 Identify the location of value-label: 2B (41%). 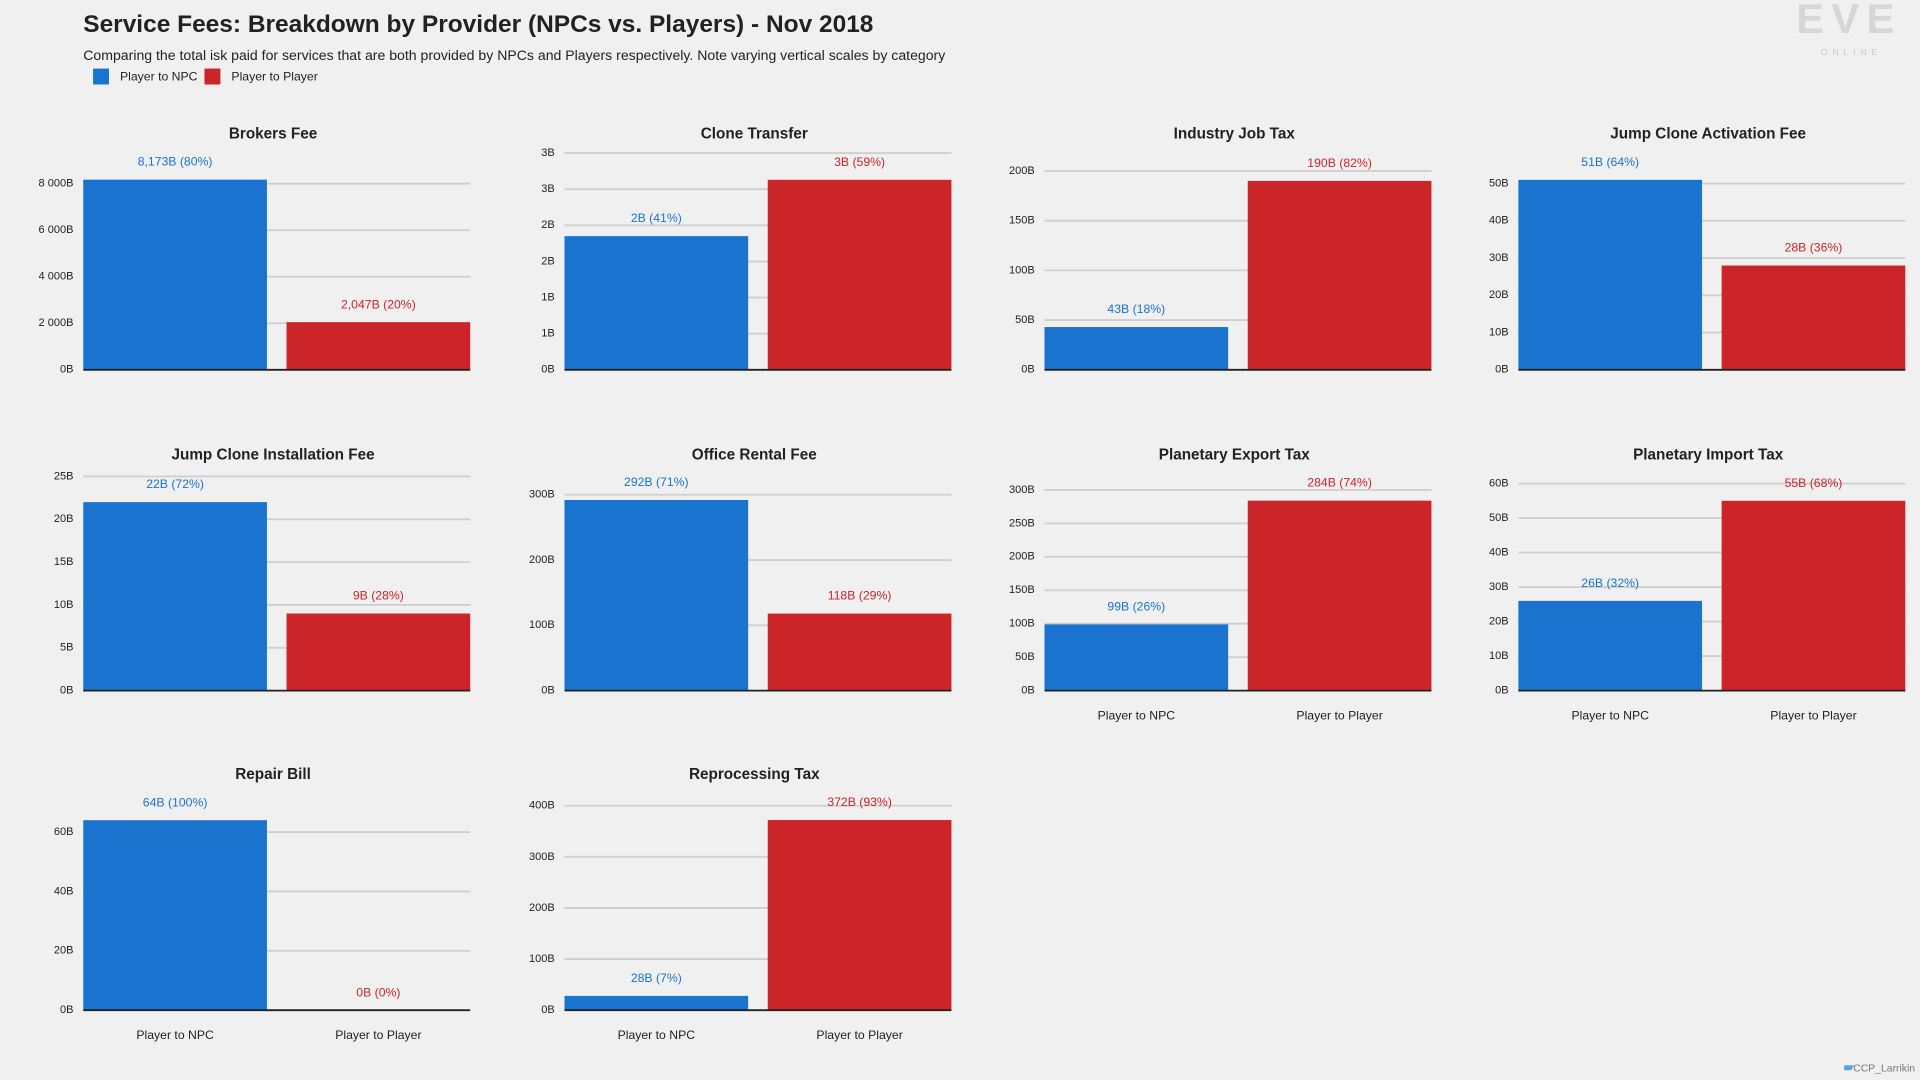
(656, 218).